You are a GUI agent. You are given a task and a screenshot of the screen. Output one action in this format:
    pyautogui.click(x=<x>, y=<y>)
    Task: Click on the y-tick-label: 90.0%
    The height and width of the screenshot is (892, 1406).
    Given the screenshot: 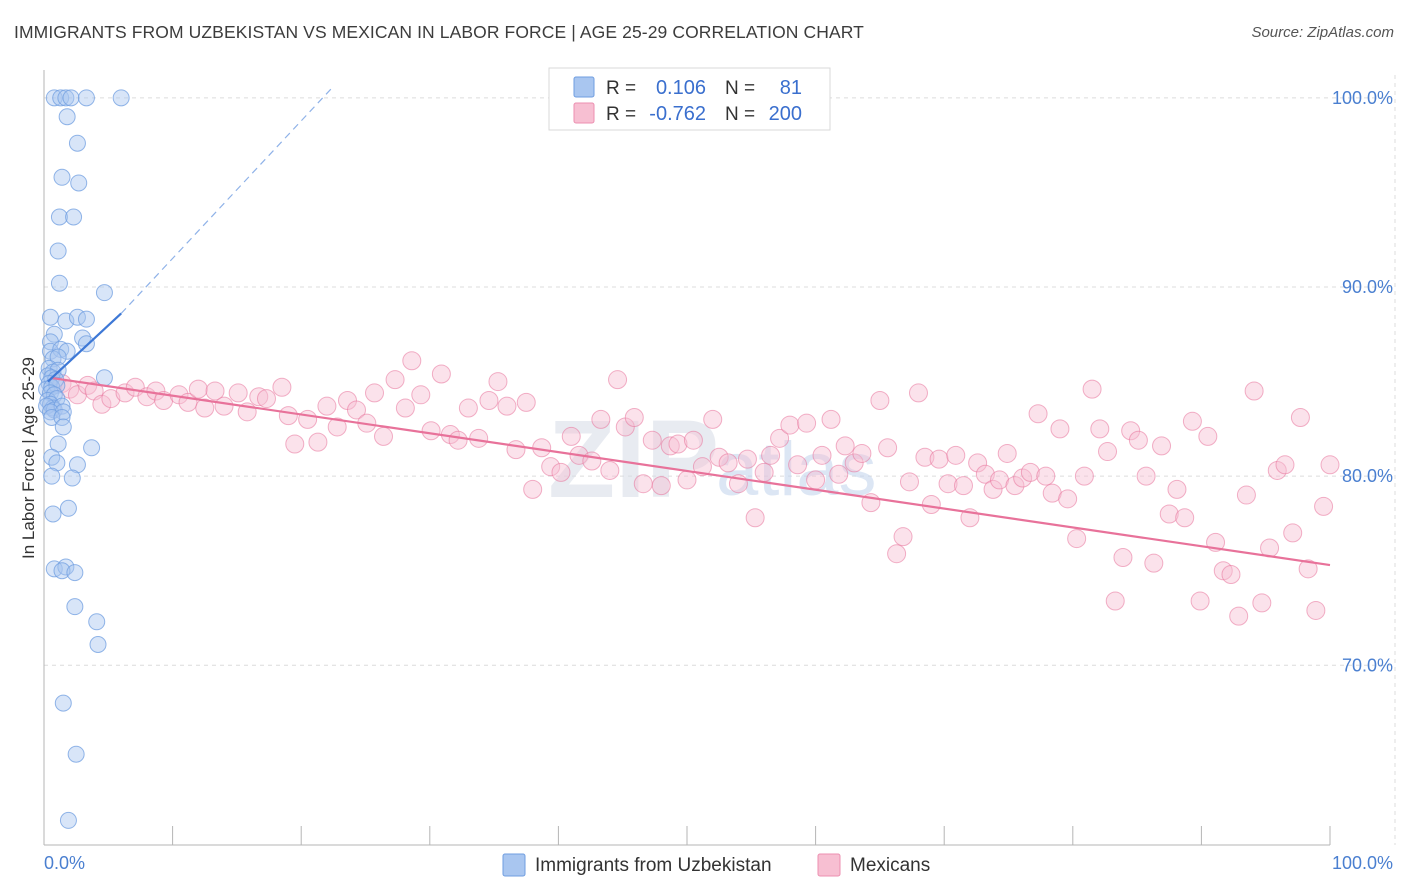 What is the action you would take?
    pyautogui.click(x=1367, y=287)
    